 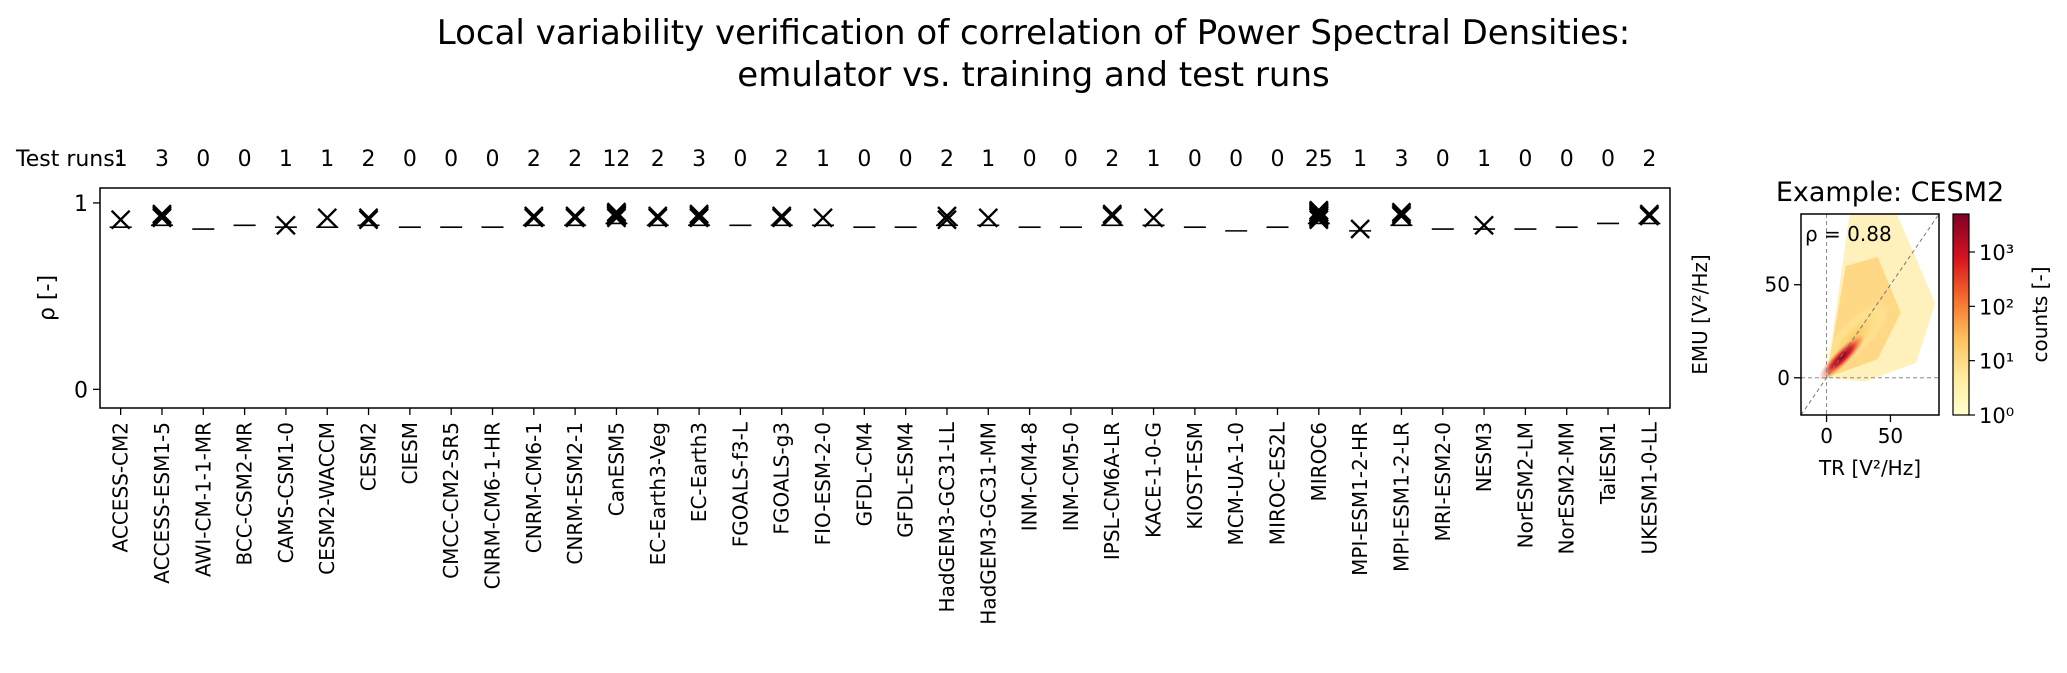 I want to click on inset-y-tick-label: 0, so click(x=1783, y=378).